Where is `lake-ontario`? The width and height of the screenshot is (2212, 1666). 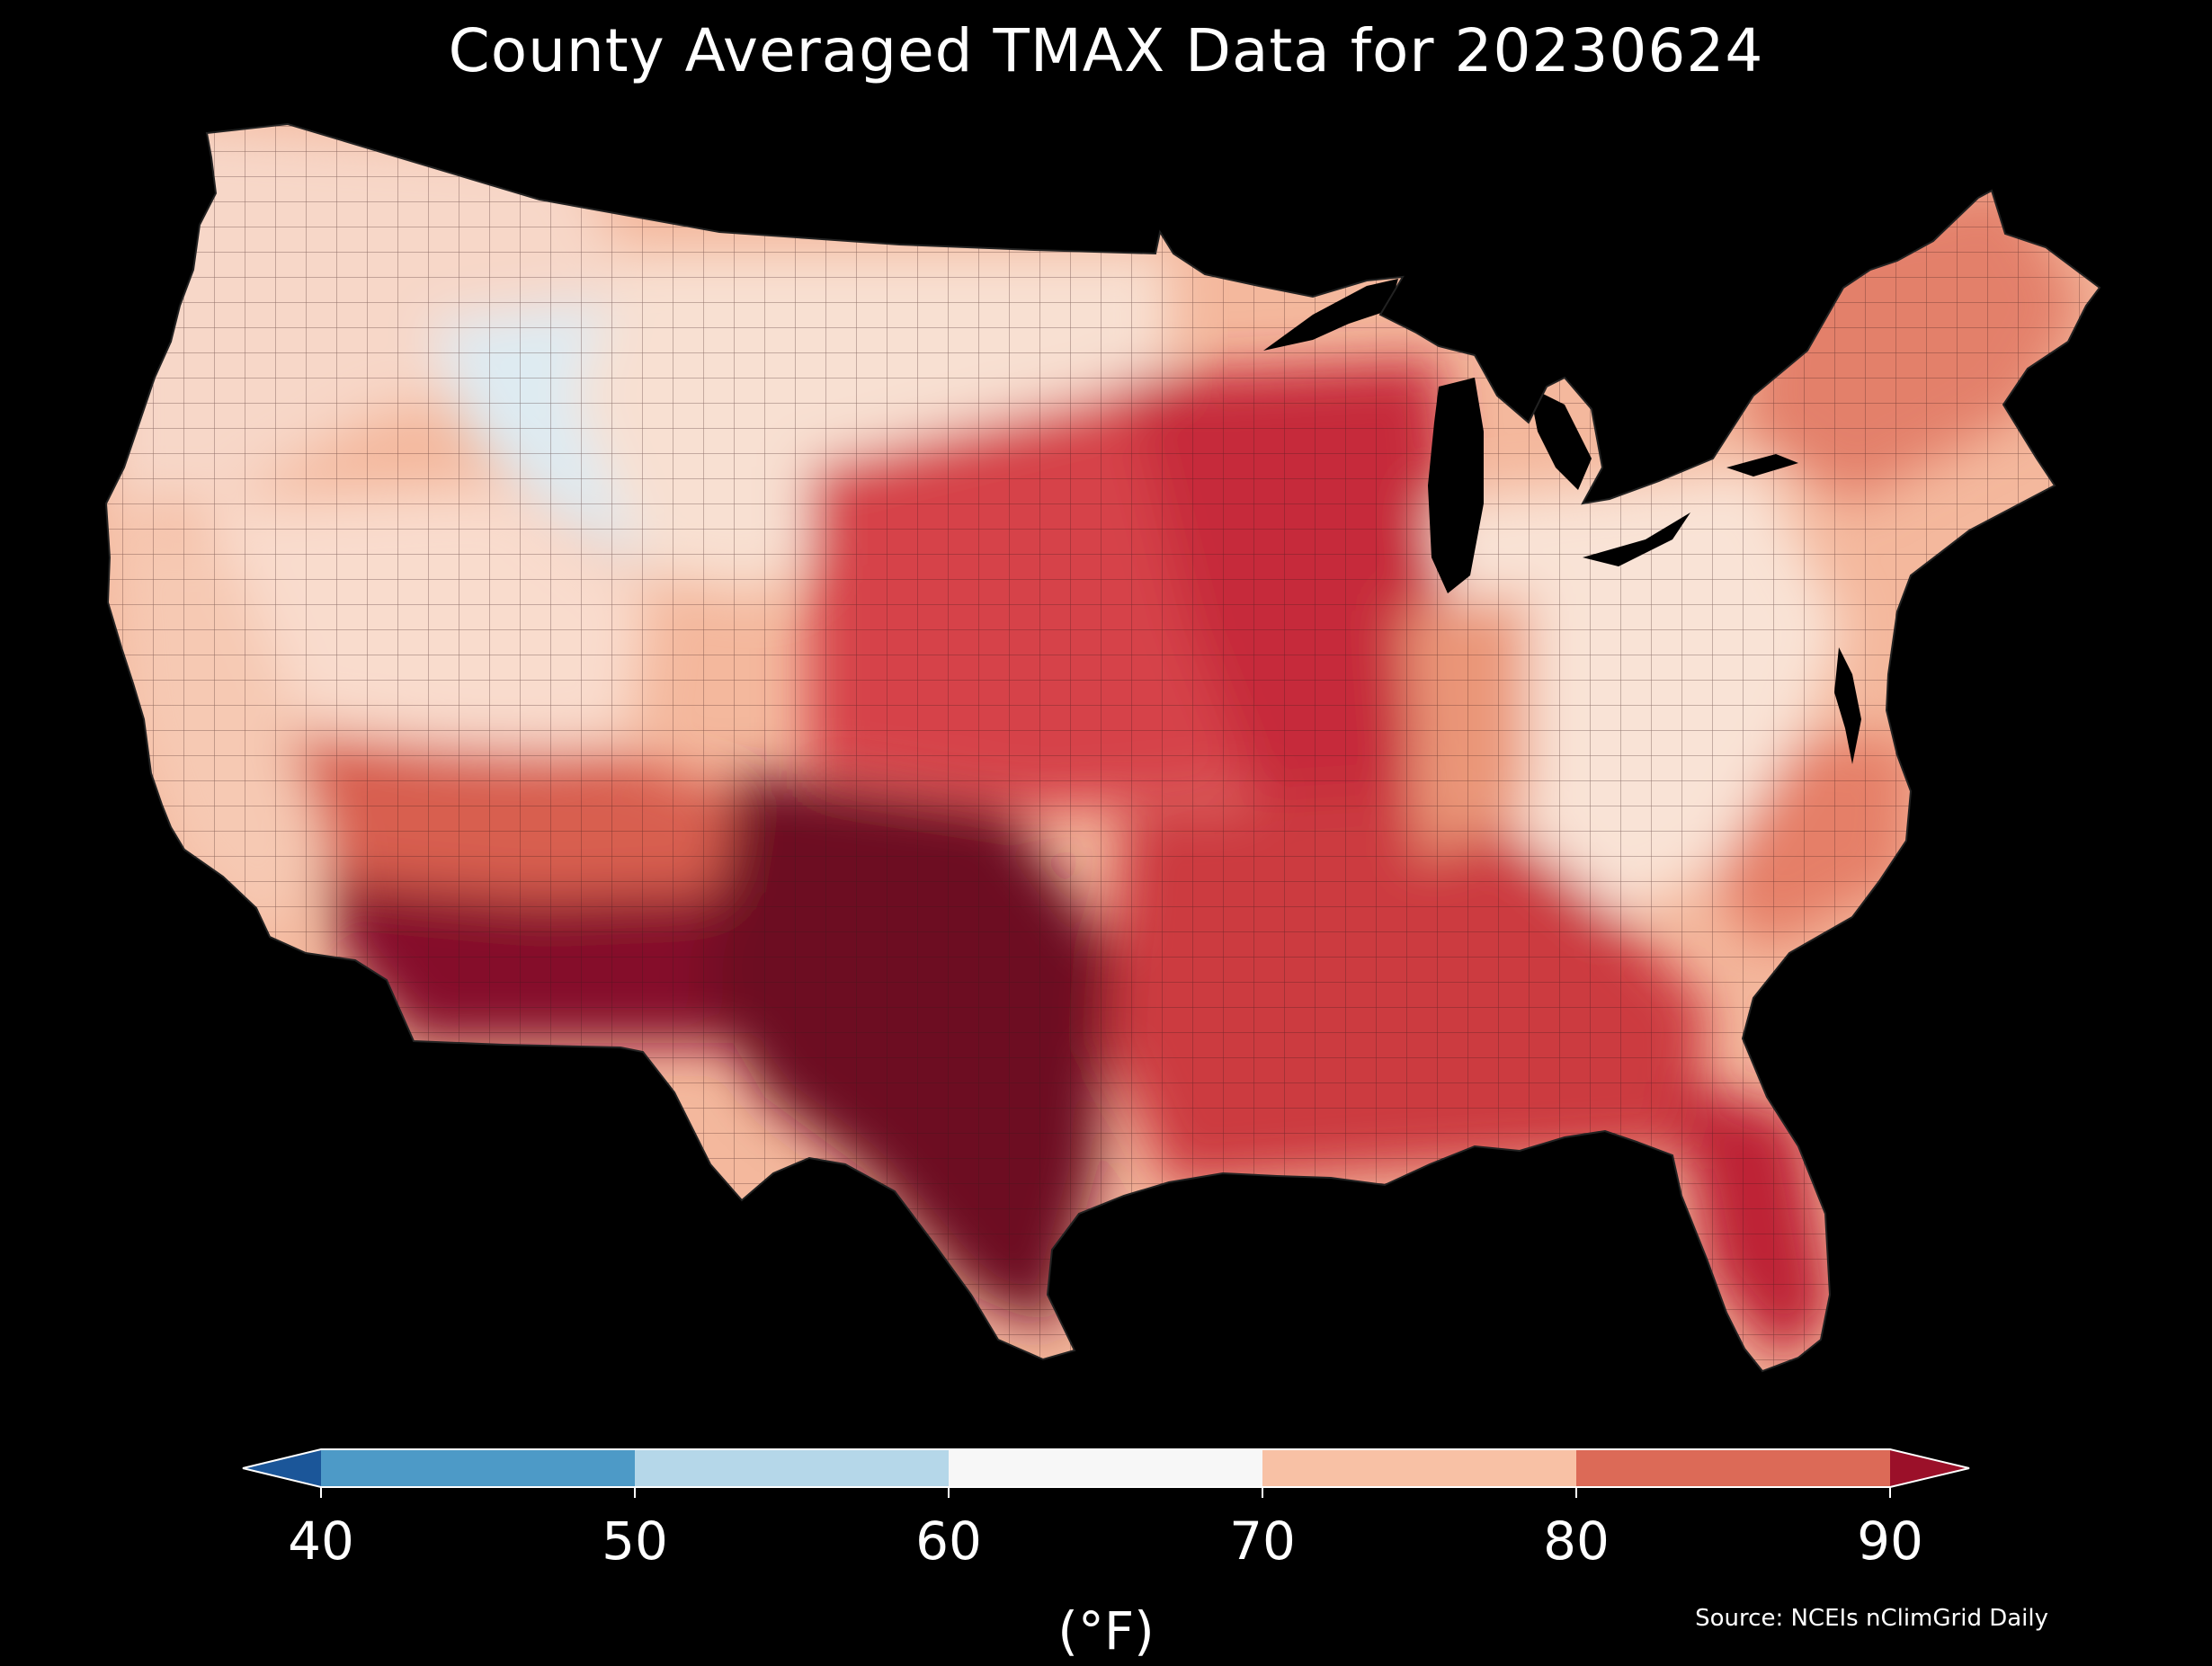
lake-ontario is located at coordinates (1762, 465).